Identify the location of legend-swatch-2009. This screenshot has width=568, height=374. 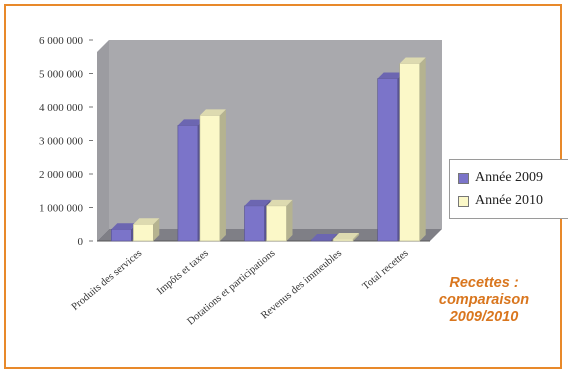
(463, 178).